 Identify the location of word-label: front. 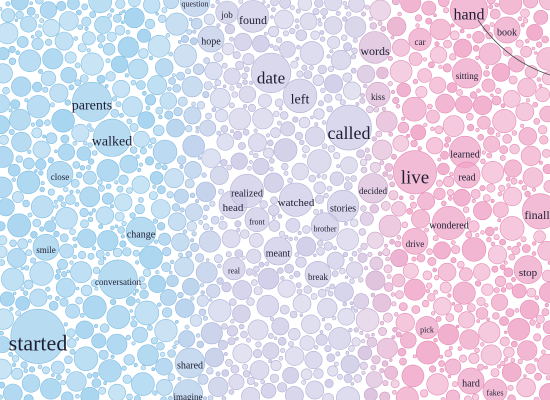
(257, 222).